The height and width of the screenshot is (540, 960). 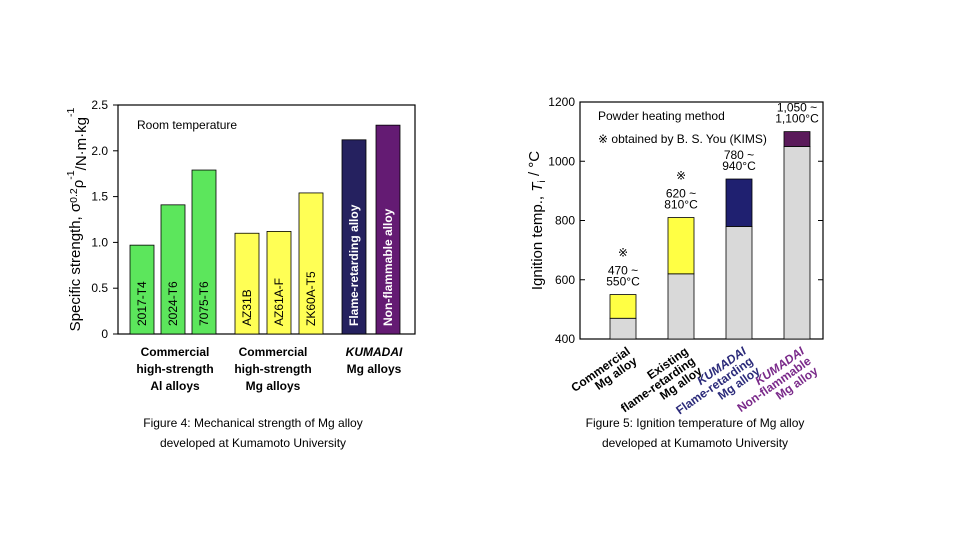 What do you see at coordinates (623, 271) in the screenshot?
I see `range-label: 470 ~` at bounding box center [623, 271].